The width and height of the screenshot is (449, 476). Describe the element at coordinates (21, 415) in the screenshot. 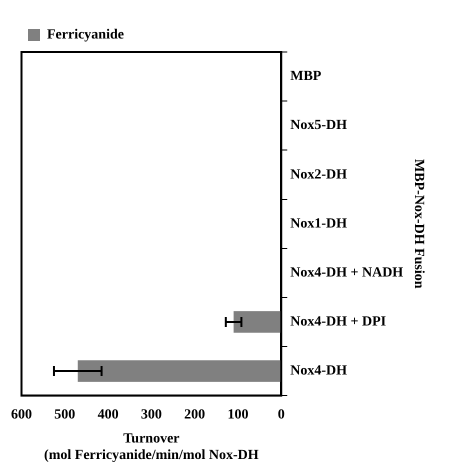

I see `x-tick-label: 600` at that location.